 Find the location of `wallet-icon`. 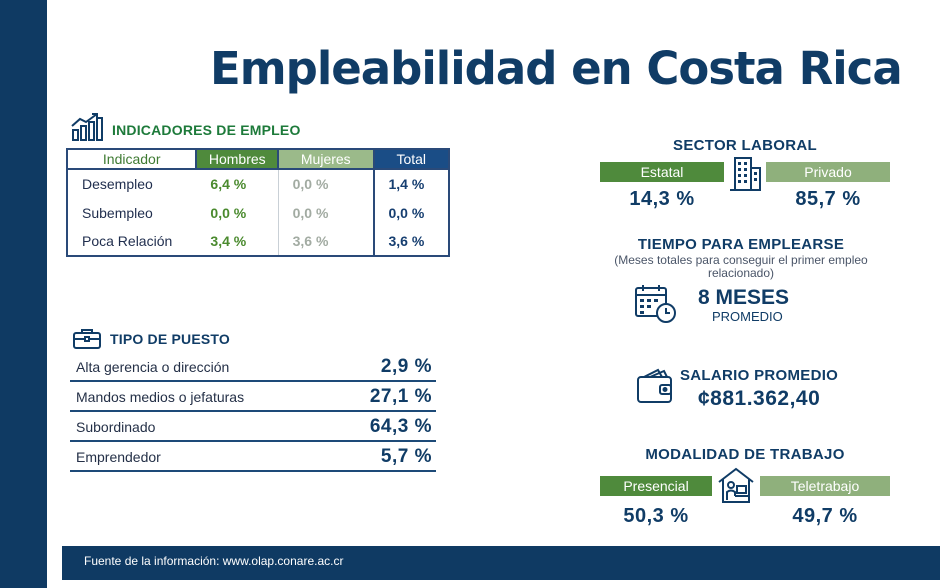

wallet-icon is located at coordinates (654, 385).